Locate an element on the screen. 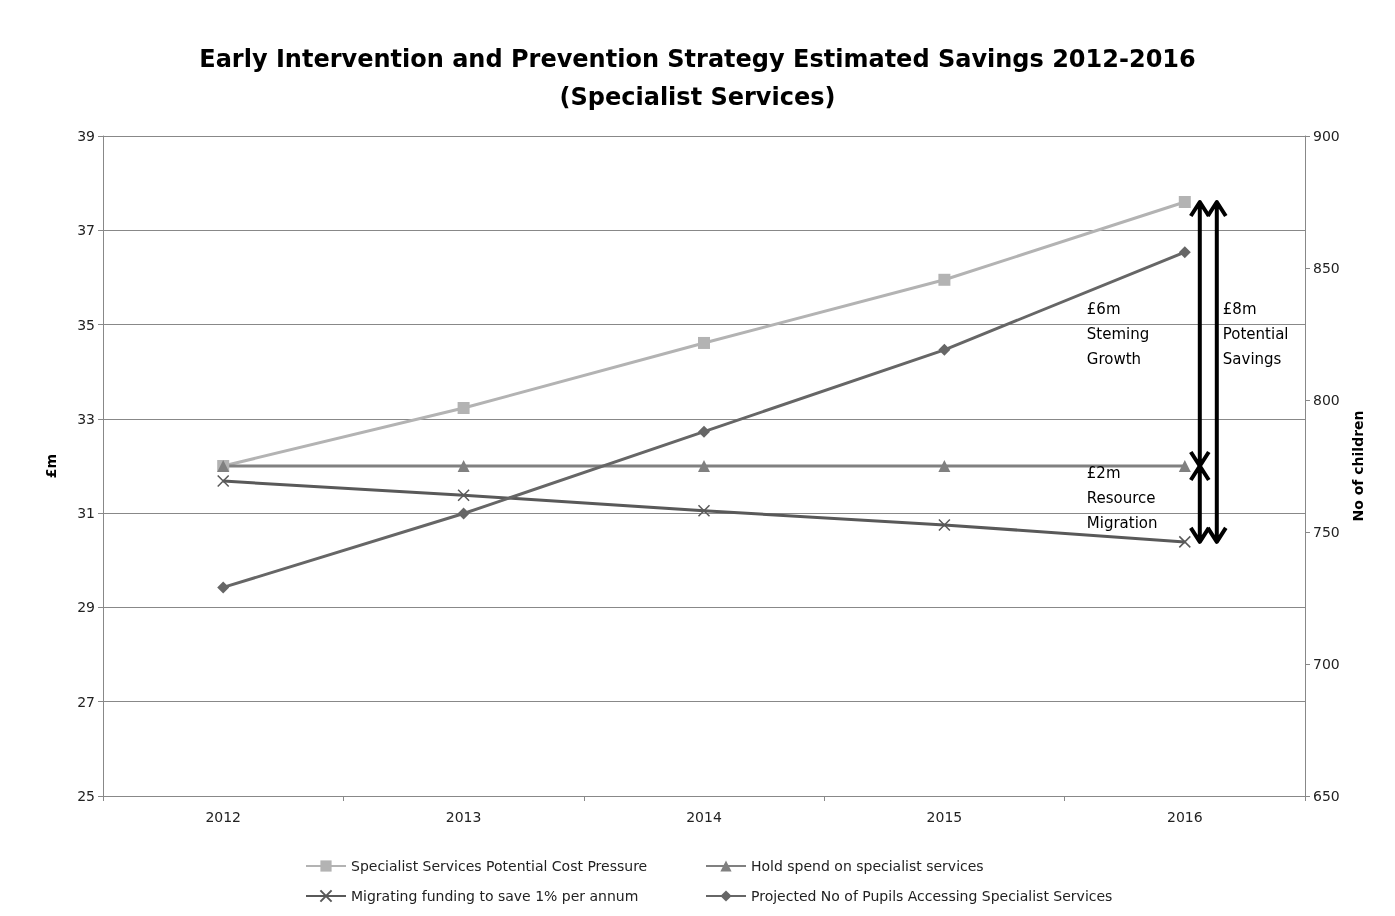 The height and width of the screenshot is (916, 1395). legend-label: Specialist Services Potential Cost Pressure is located at coordinates (499, 866).